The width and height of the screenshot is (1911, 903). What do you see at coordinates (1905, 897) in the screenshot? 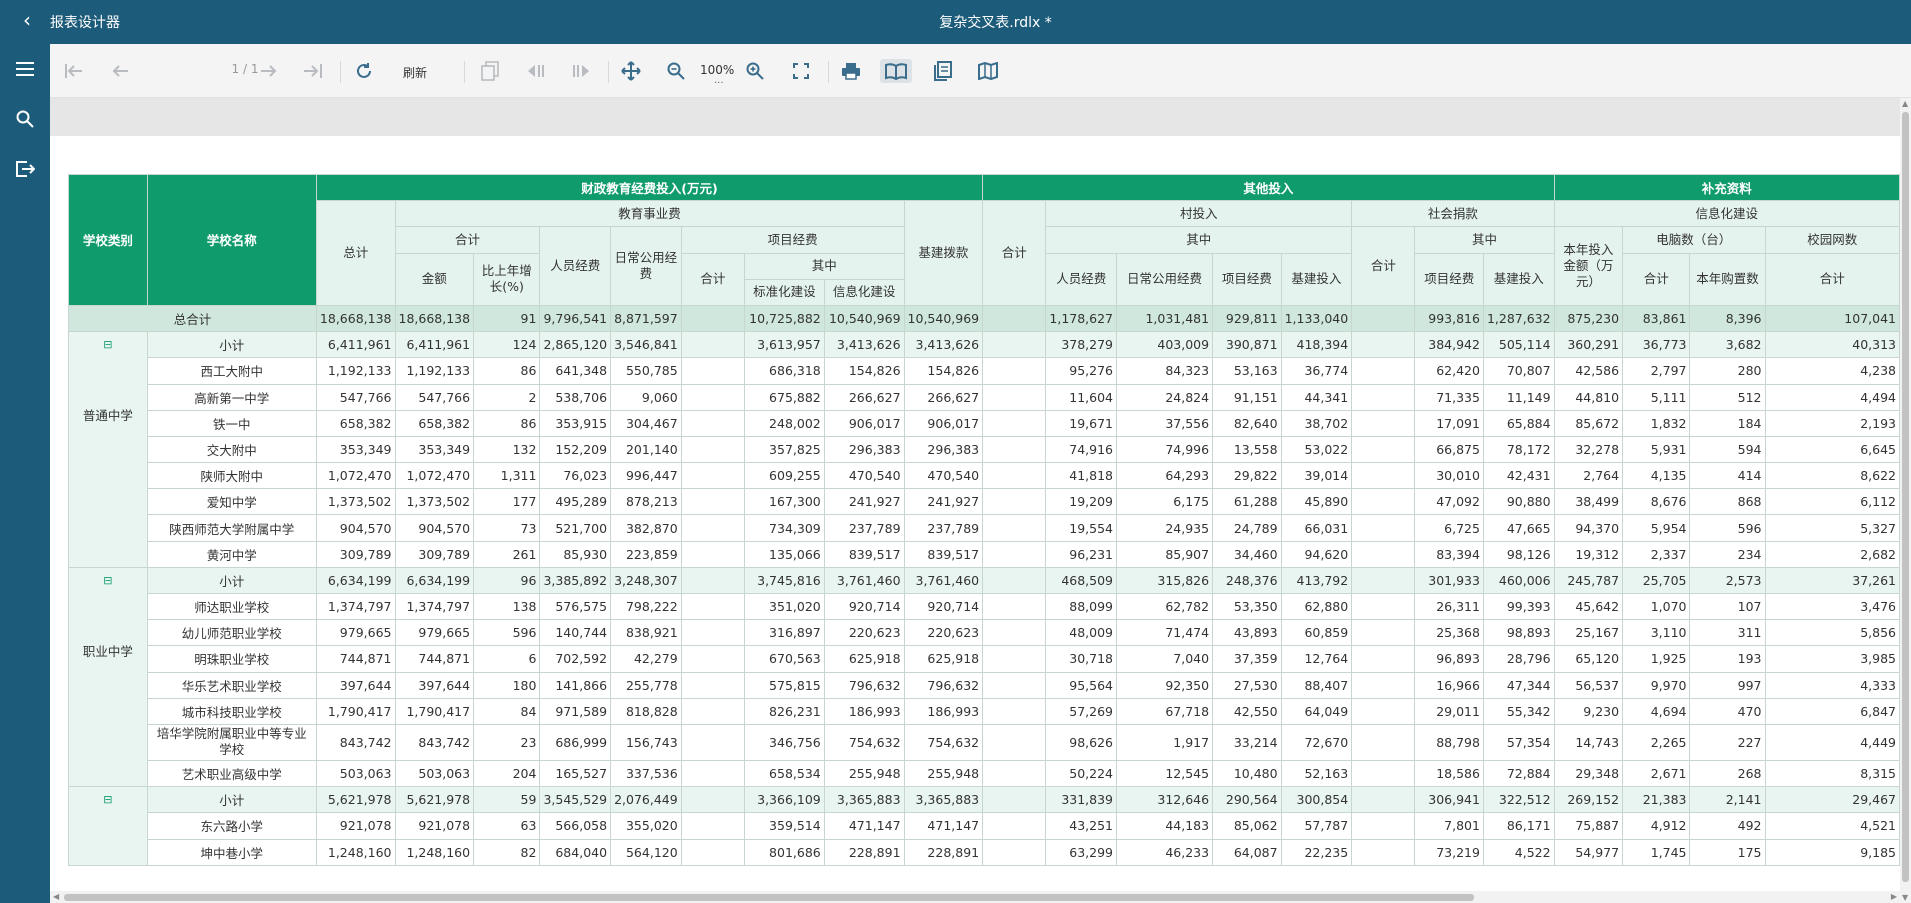
I see `scroll-down-icon: ▼` at bounding box center [1905, 897].